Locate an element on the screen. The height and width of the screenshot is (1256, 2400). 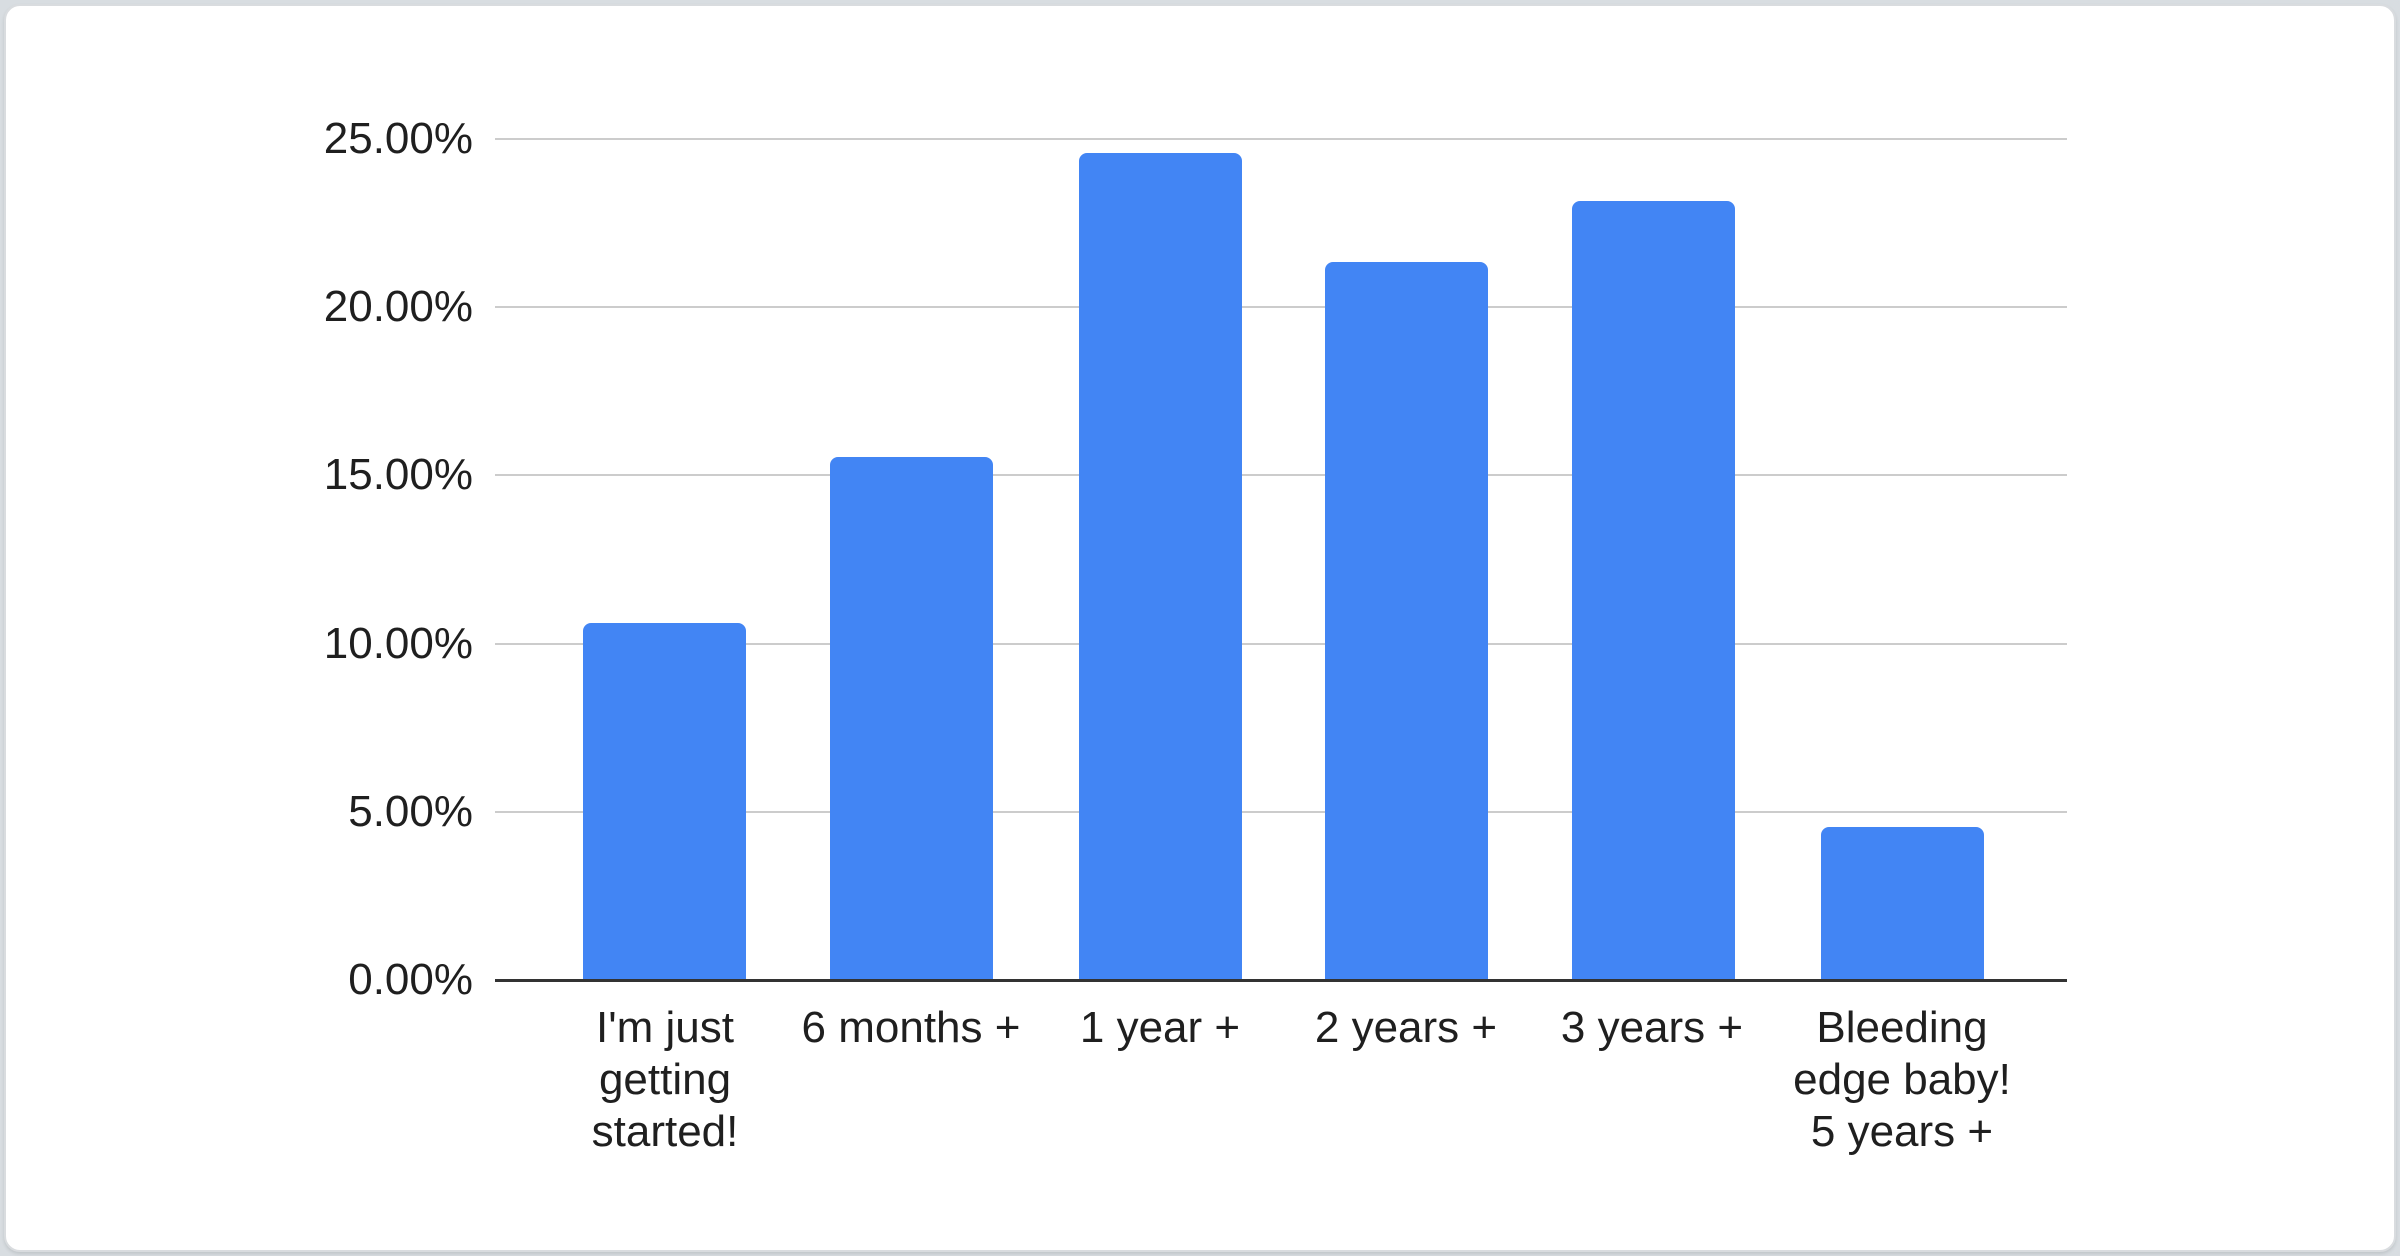
x-tick-label: 2 years + is located at coordinates (1406, 1027).